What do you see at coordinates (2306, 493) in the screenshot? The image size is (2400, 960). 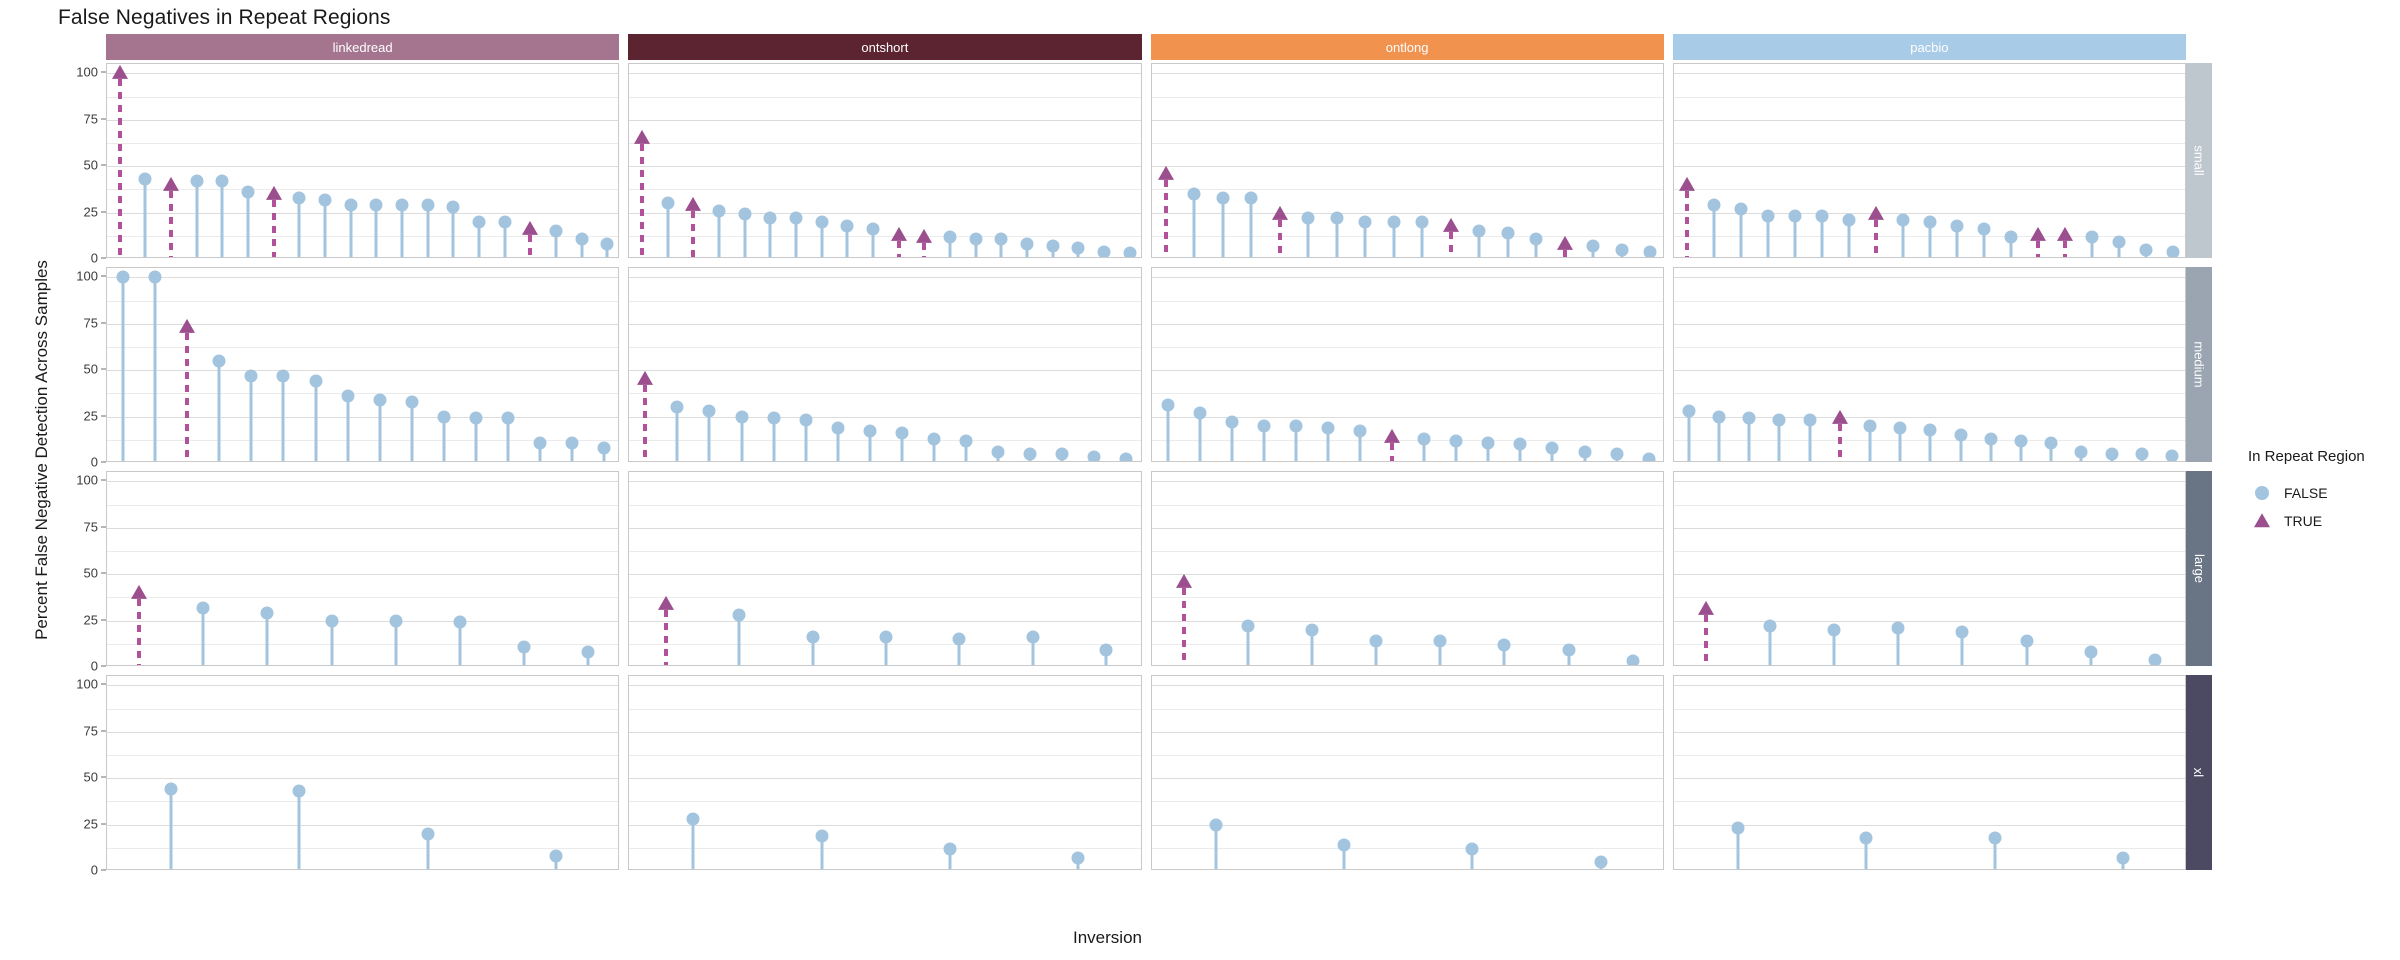 I see `legend-item-label: FALSE` at bounding box center [2306, 493].